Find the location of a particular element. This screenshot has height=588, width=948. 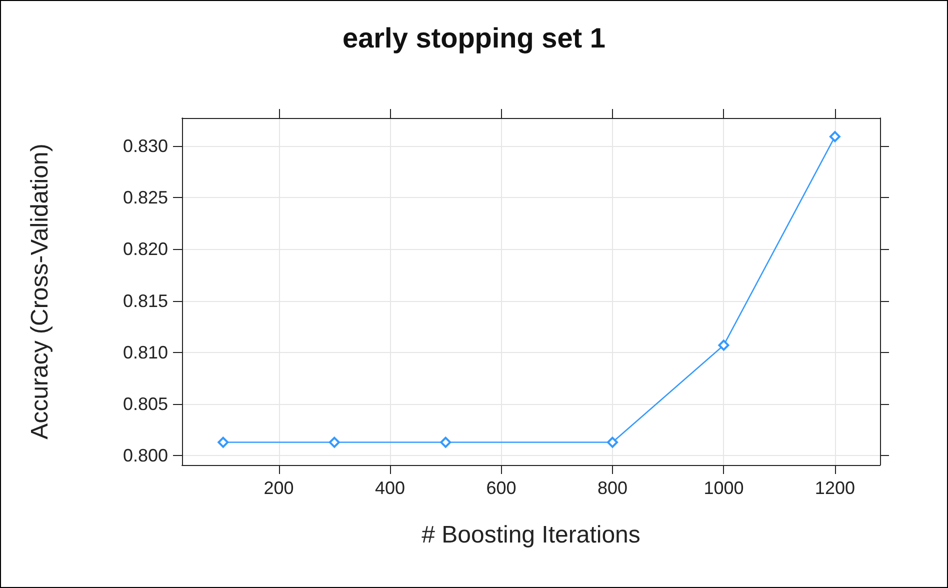

y-tick-label: 0.810 is located at coordinates (145, 352).